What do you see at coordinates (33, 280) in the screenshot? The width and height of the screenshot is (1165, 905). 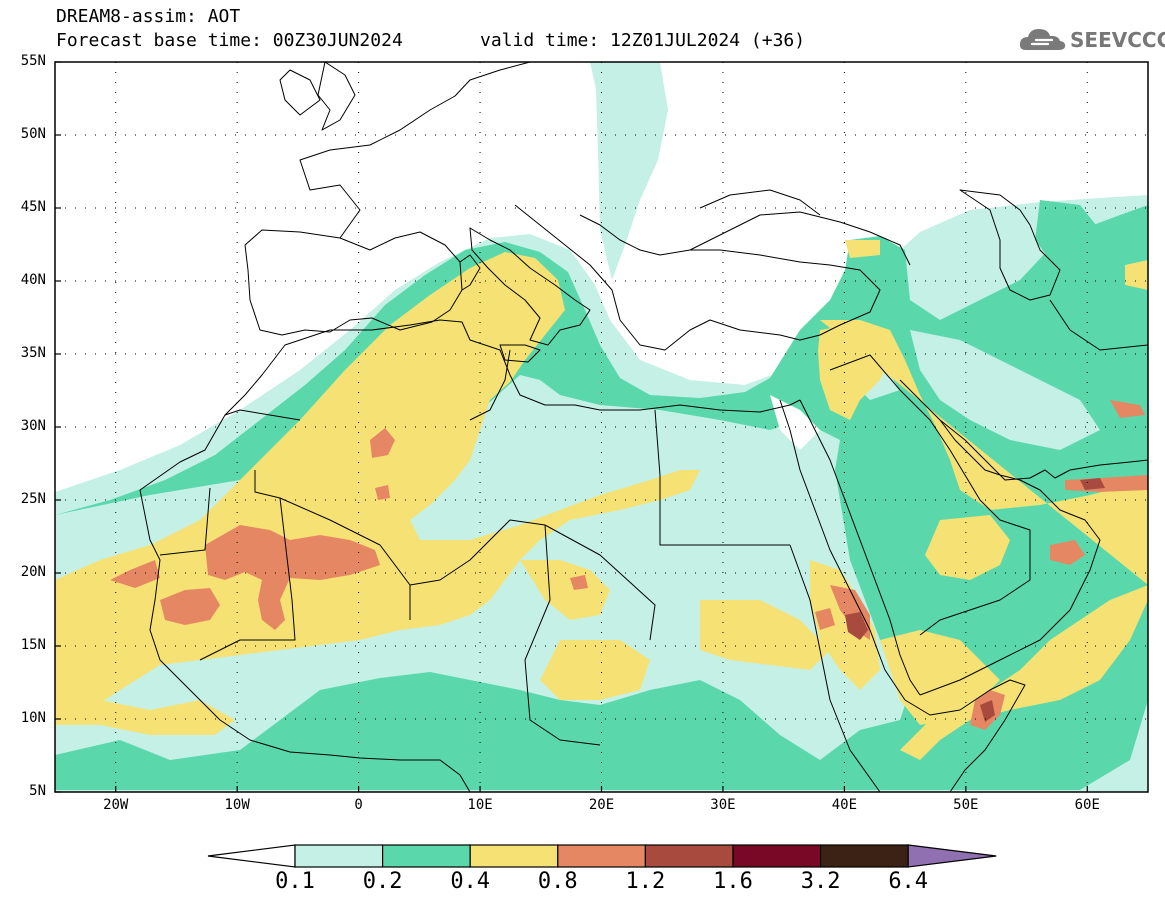 I see `lat-label: 40N` at bounding box center [33, 280].